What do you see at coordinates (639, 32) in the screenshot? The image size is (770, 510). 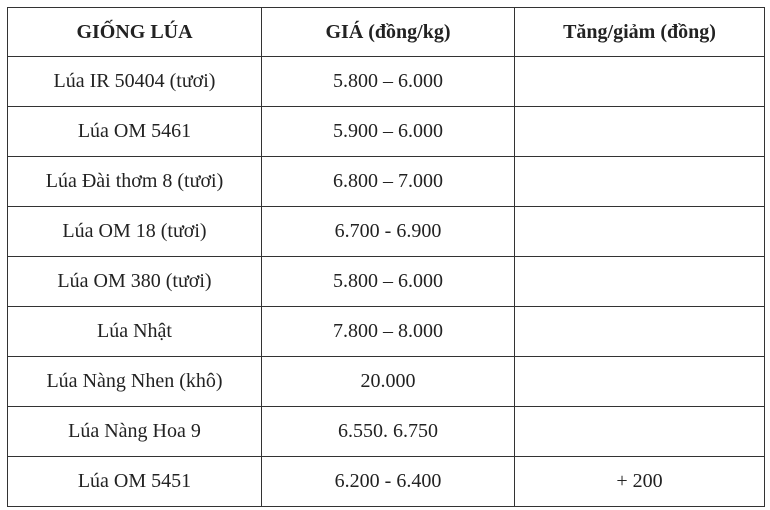 I see `header-cell: Tăng/giảm (đồng)` at bounding box center [639, 32].